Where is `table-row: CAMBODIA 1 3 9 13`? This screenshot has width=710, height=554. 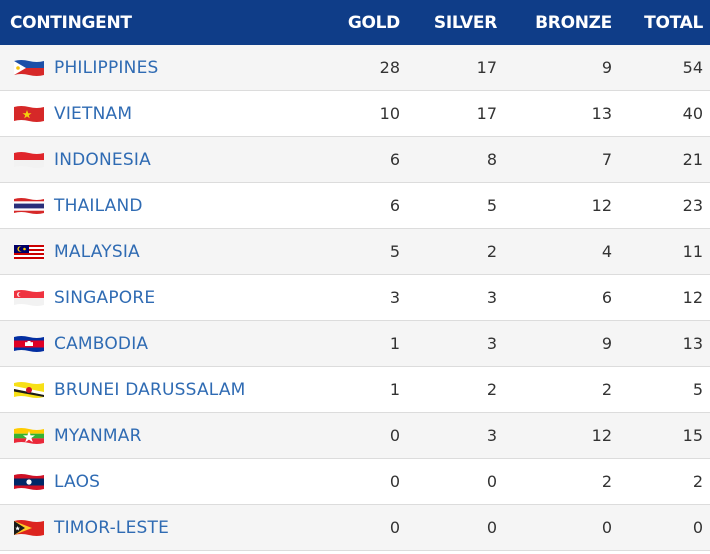 table-row: CAMBODIA 1 3 9 13 is located at coordinates (355, 344).